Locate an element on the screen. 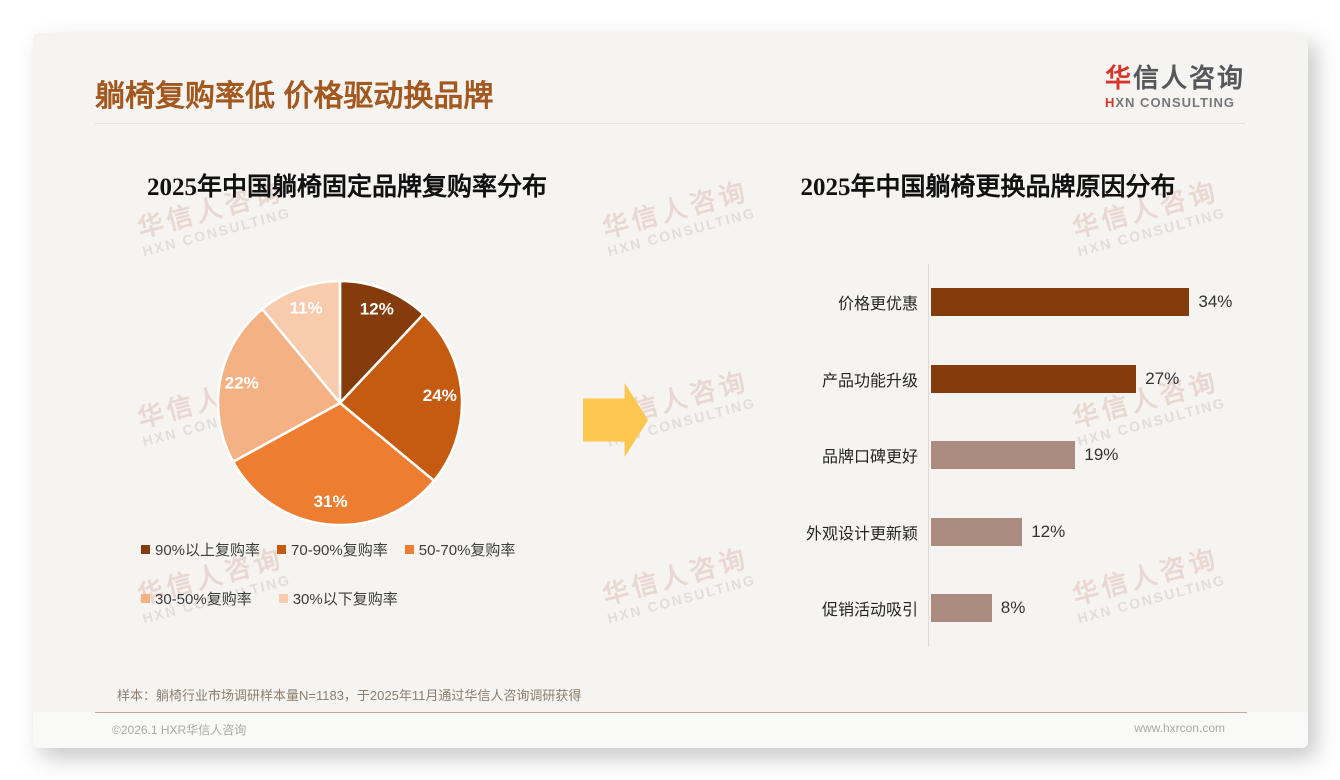  bar-value-label: 27% is located at coordinates (1162, 378).